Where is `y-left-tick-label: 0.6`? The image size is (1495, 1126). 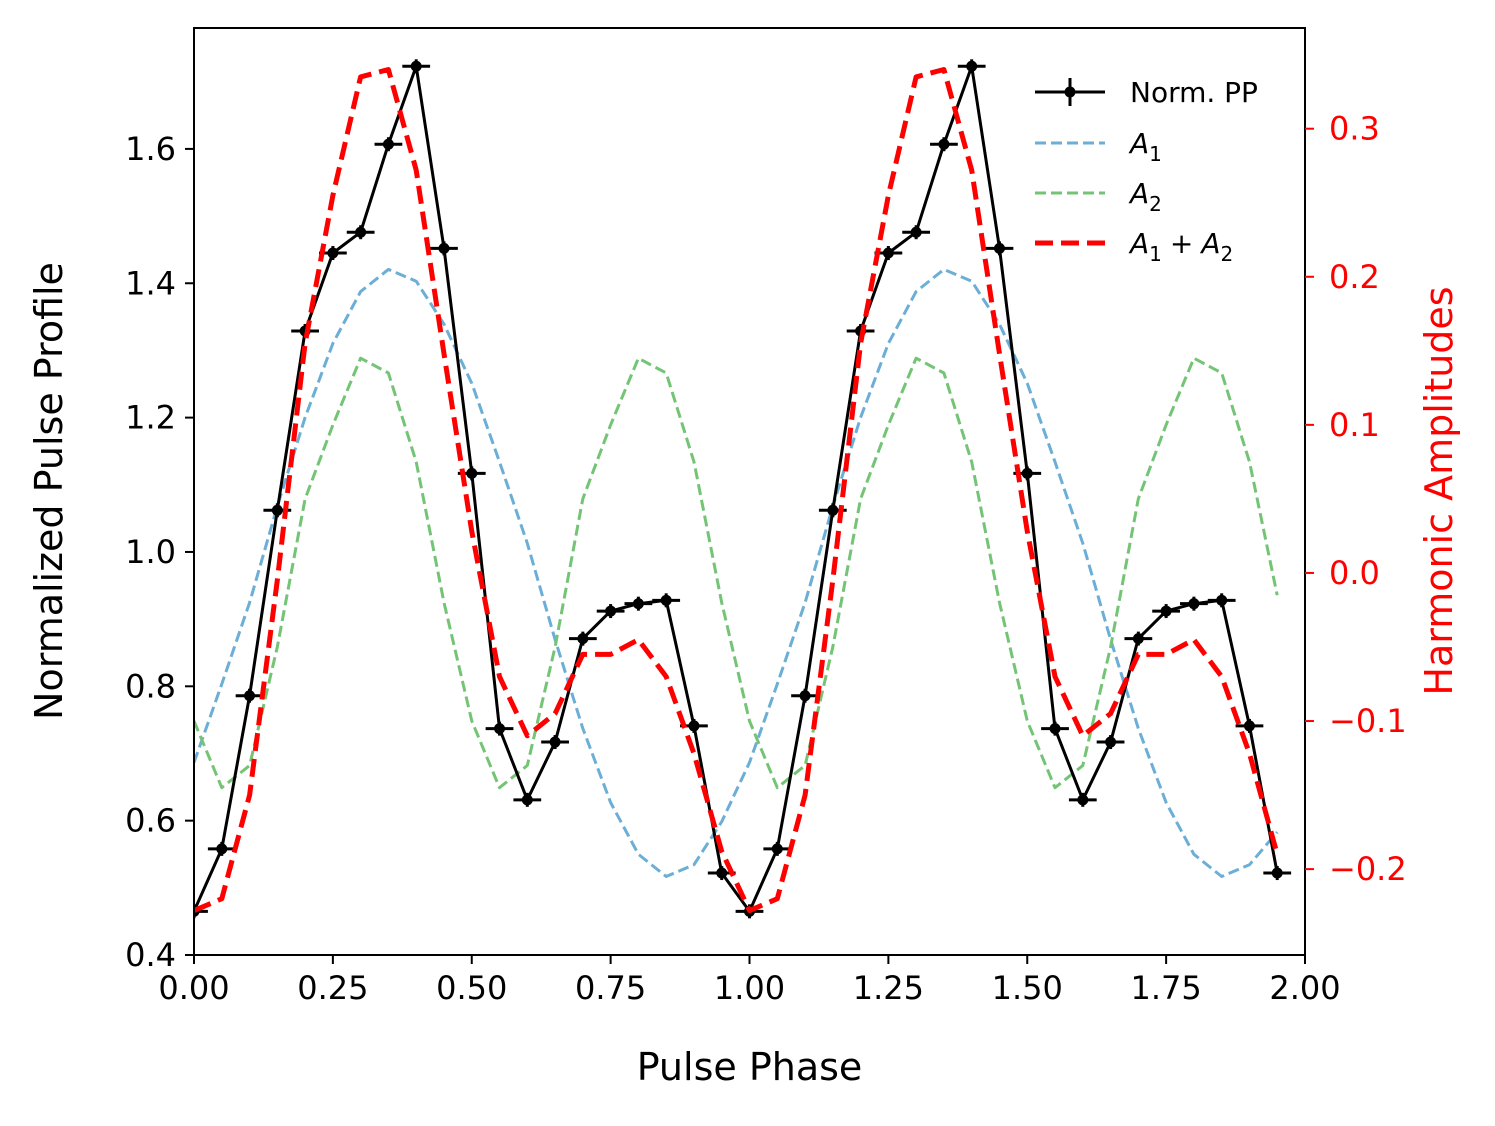 y-left-tick-label: 0.6 is located at coordinates (150, 821).